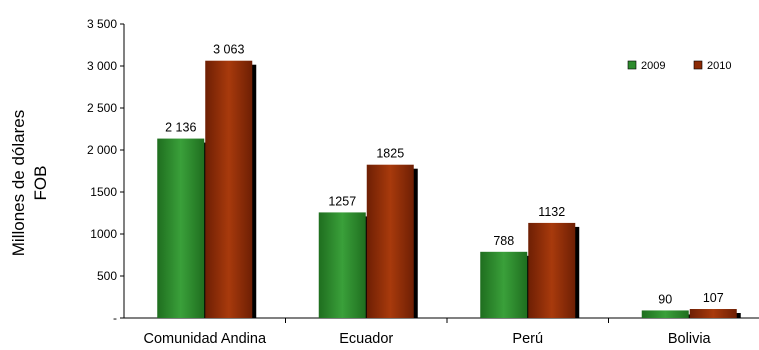 The image size is (759, 350). Describe the element at coordinates (665, 299) in the screenshot. I see `data-label: 90` at that location.